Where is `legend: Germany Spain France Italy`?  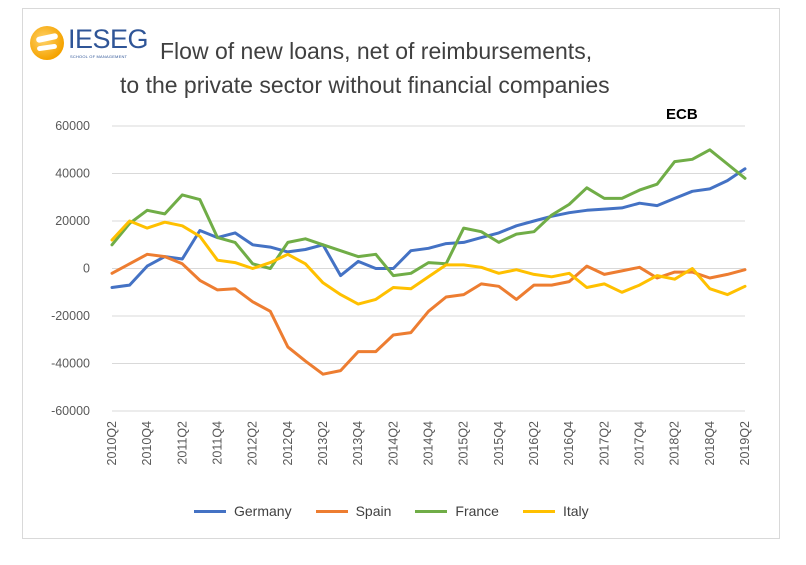
legend: Germany Spain France Italy is located at coordinates (403, 511).